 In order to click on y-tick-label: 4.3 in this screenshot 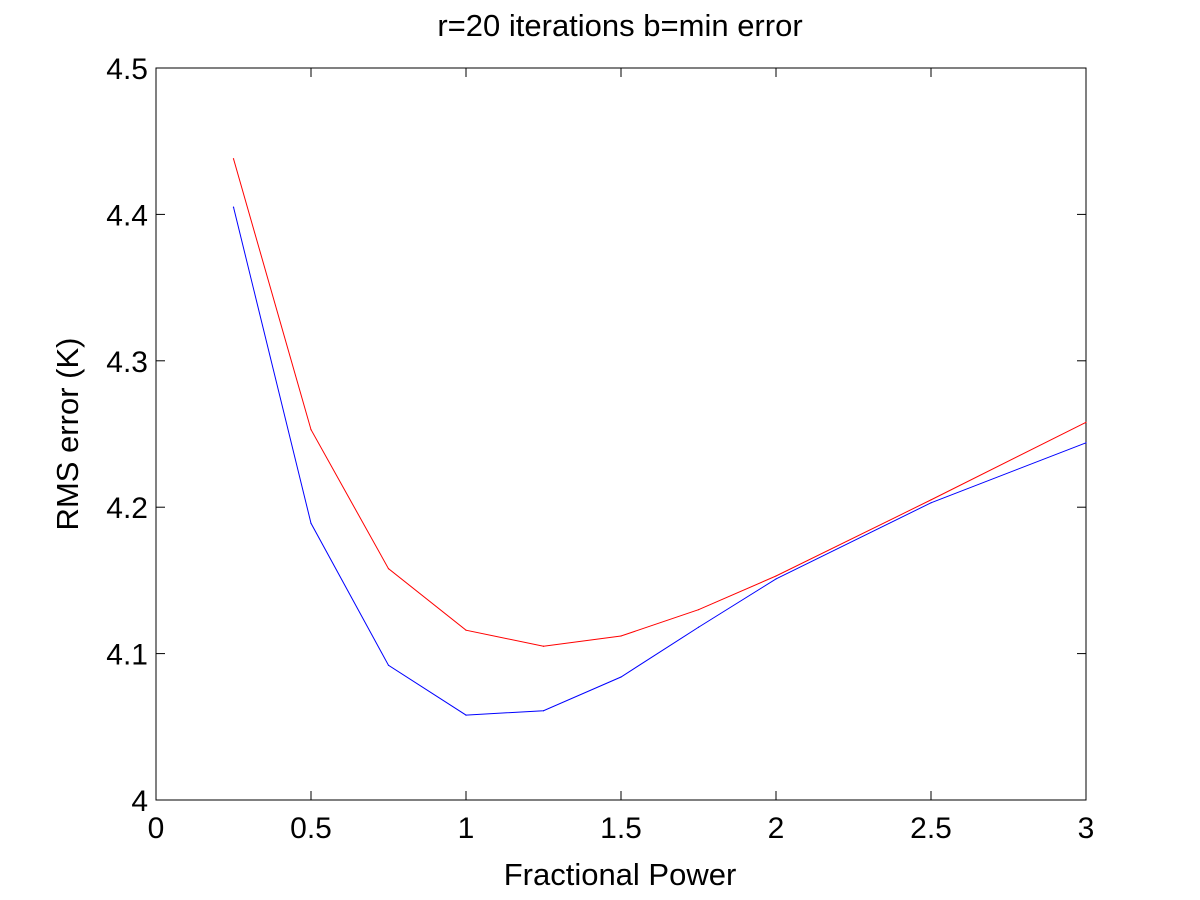, I will do `click(127, 362)`.